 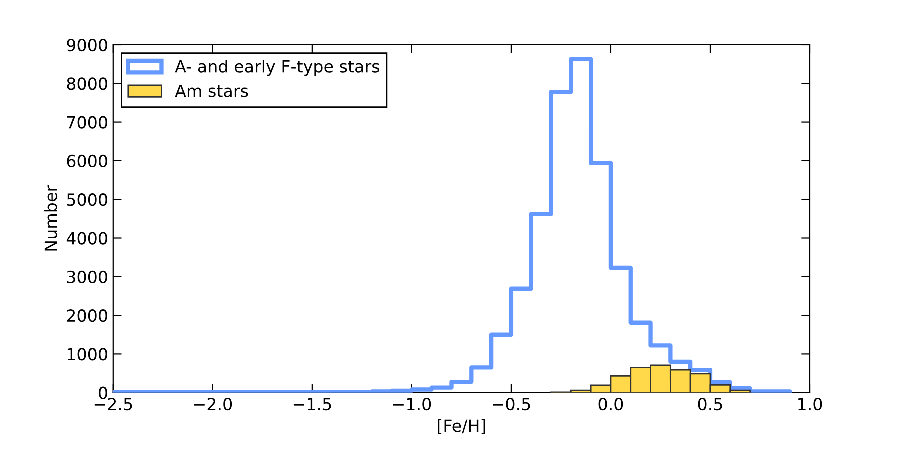 What do you see at coordinates (313, 404) in the screenshot?
I see `x-tick-label: −1.5` at bounding box center [313, 404].